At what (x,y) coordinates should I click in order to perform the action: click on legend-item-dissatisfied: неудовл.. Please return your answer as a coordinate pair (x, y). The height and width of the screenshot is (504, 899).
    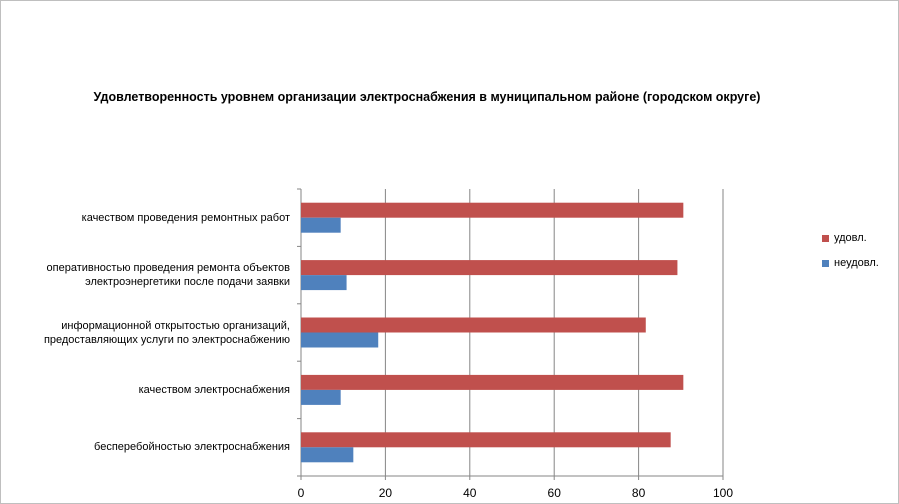
    Looking at the image, I should click on (850, 263).